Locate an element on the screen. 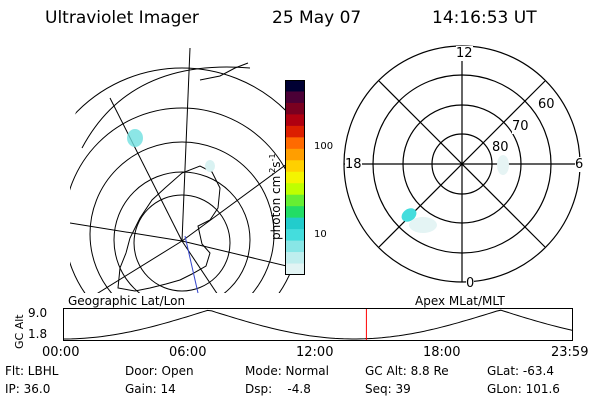 The image size is (600, 400). timeline-plot is located at coordinates (318, 324).